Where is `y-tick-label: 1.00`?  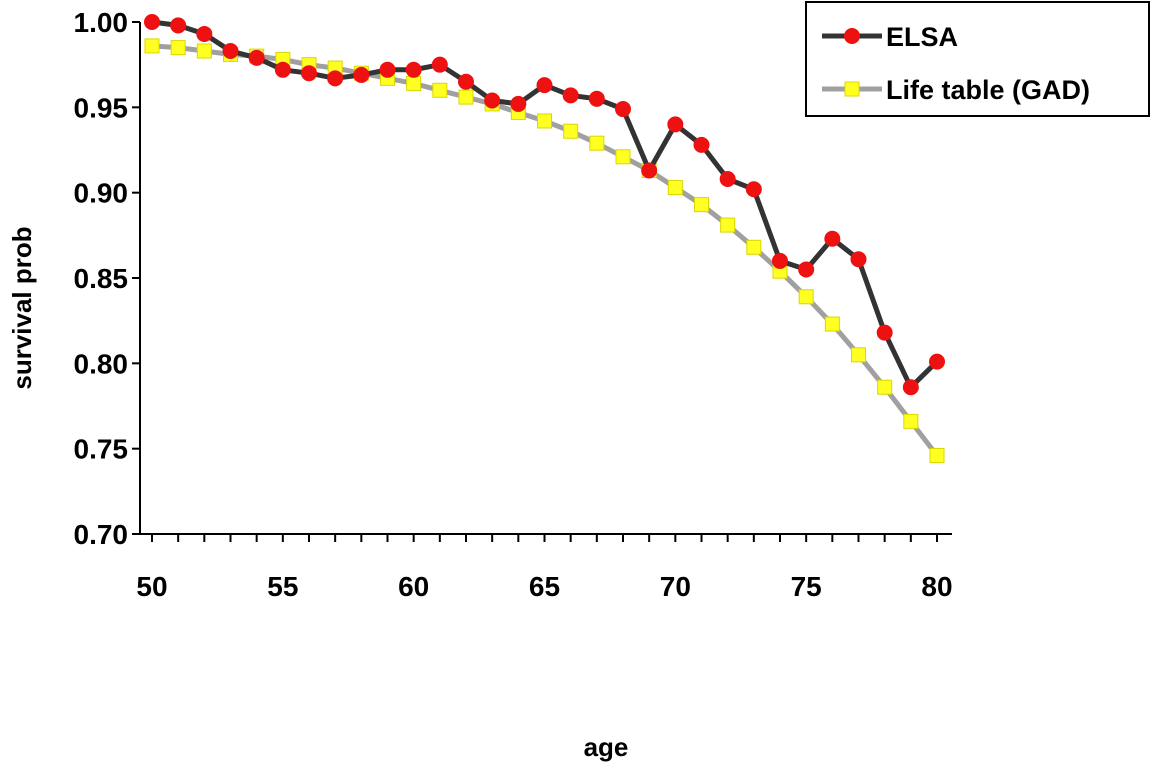
y-tick-label: 1.00 is located at coordinates (101, 22).